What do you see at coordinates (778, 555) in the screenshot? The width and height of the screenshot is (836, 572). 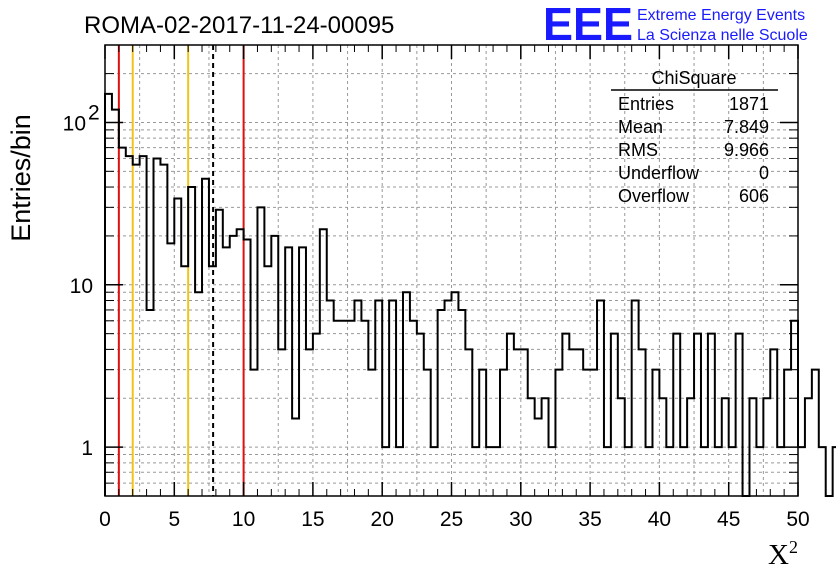 I see `x-axis-label-base: X` at bounding box center [778, 555].